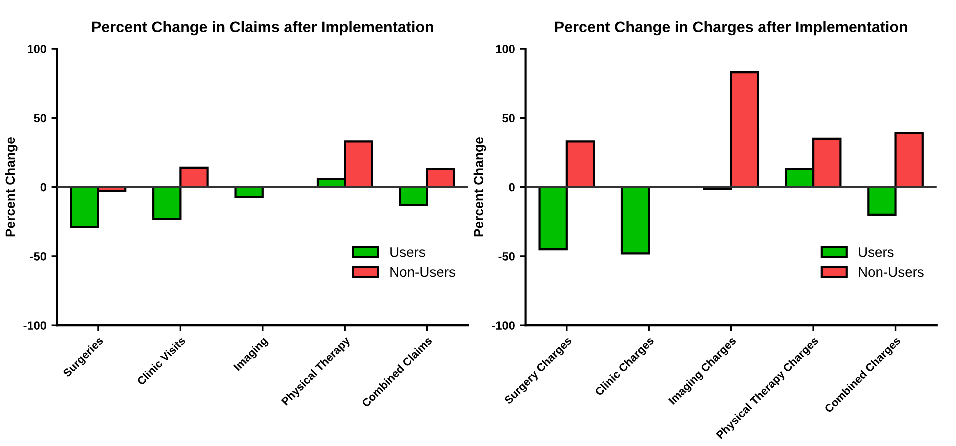 The height and width of the screenshot is (446, 956). What do you see at coordinates (635, 220) in the screenshot?
I see `bar` at bounding box center [635, 220].